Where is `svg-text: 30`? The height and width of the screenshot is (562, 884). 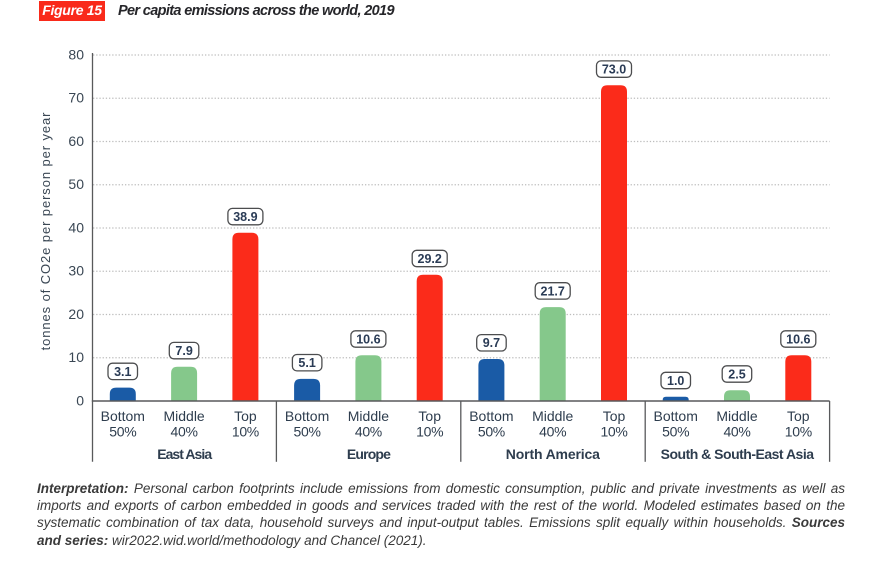
svg-text: 30 is located at coordinates (76, 271).